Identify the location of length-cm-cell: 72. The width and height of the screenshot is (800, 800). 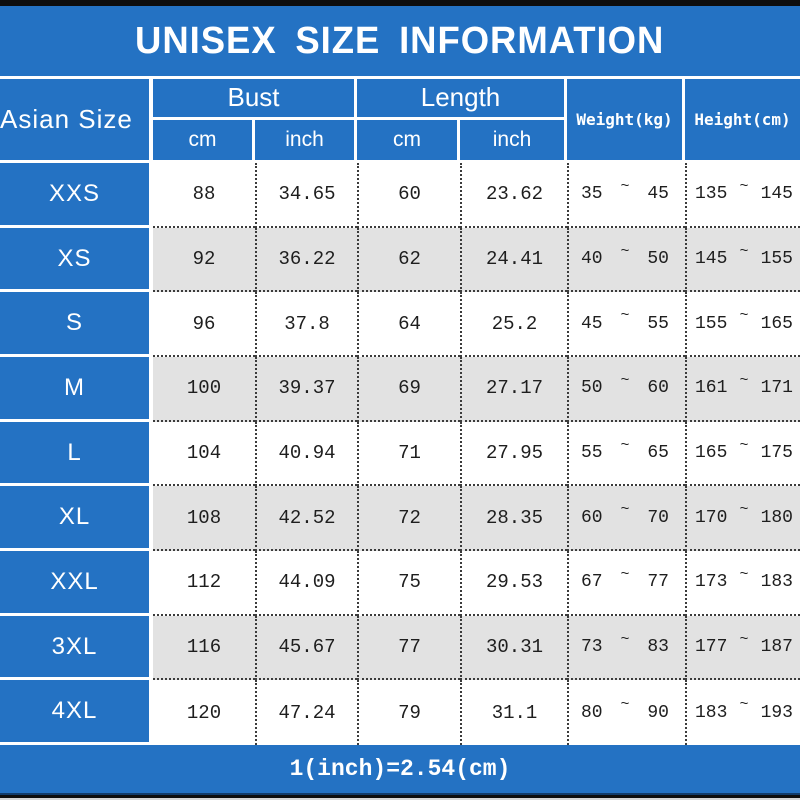
(408, 519).